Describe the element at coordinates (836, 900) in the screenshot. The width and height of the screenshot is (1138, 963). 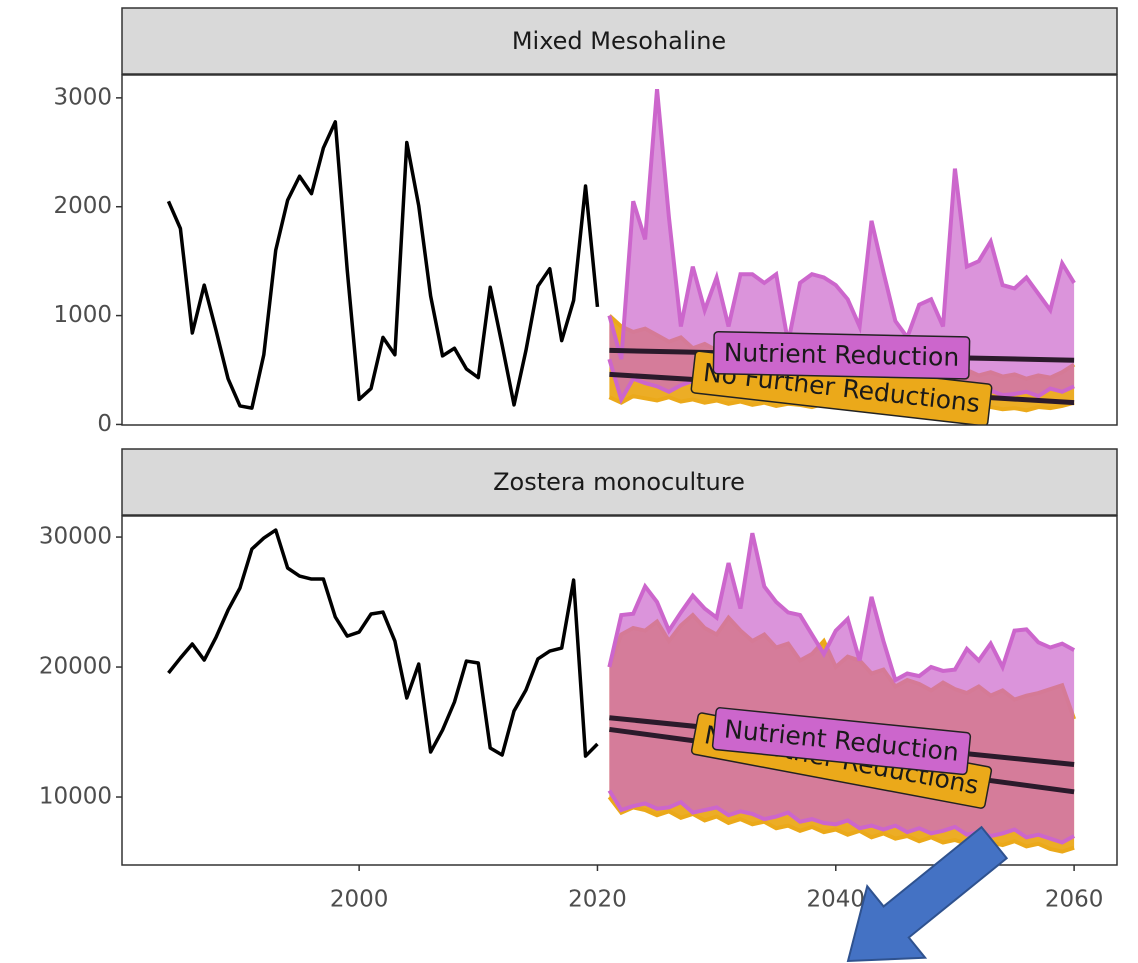
I see `x-tick-label: 2040` at that location.